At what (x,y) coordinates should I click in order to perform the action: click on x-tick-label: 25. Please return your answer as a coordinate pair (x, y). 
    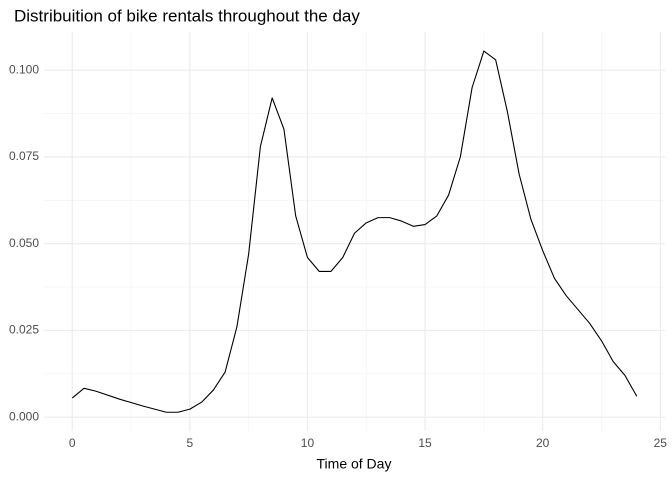
    Looking at the image, I should click on (661, 443).